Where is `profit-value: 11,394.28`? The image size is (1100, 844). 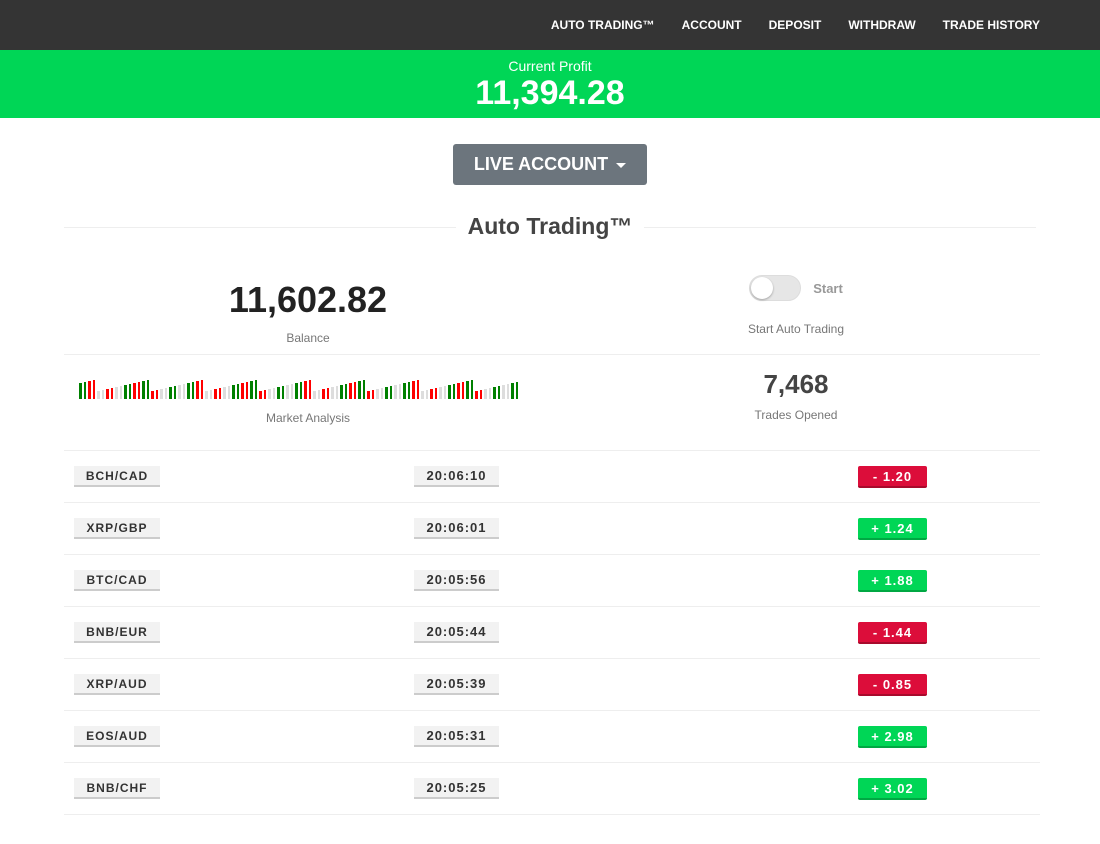
profit-value: 11,394.28 is located at coordinates (550, 93).